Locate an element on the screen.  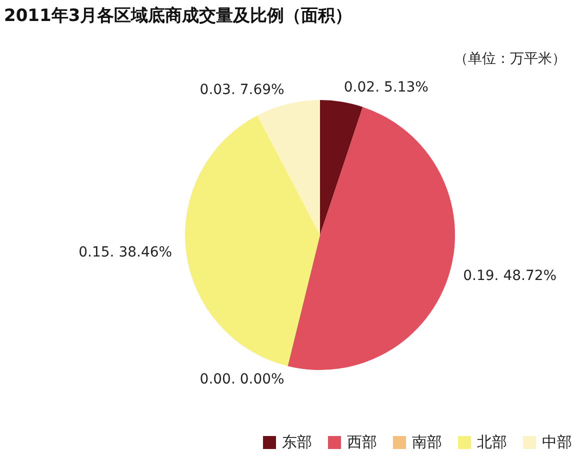
data-label: 0.19. 48.72% is located at coordinates (510, 276).